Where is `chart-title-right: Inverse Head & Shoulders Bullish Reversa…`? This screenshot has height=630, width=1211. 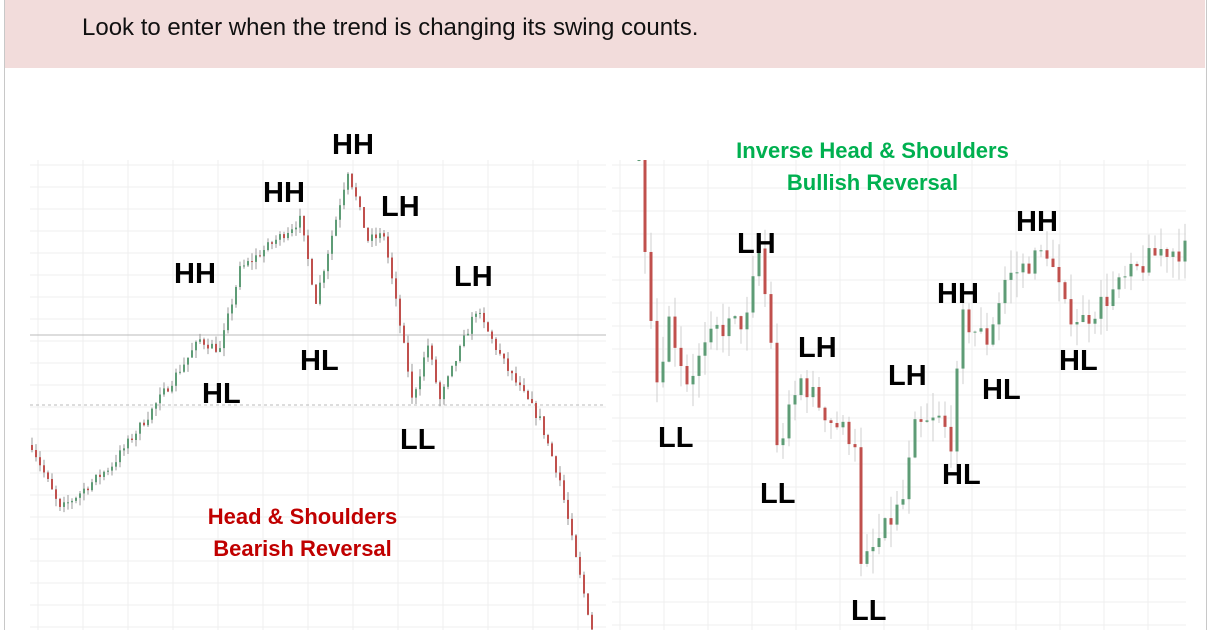
chart-title-right: Inverse Head & Shoulders Bullish Reversa… is located at coordinates (872, 167).